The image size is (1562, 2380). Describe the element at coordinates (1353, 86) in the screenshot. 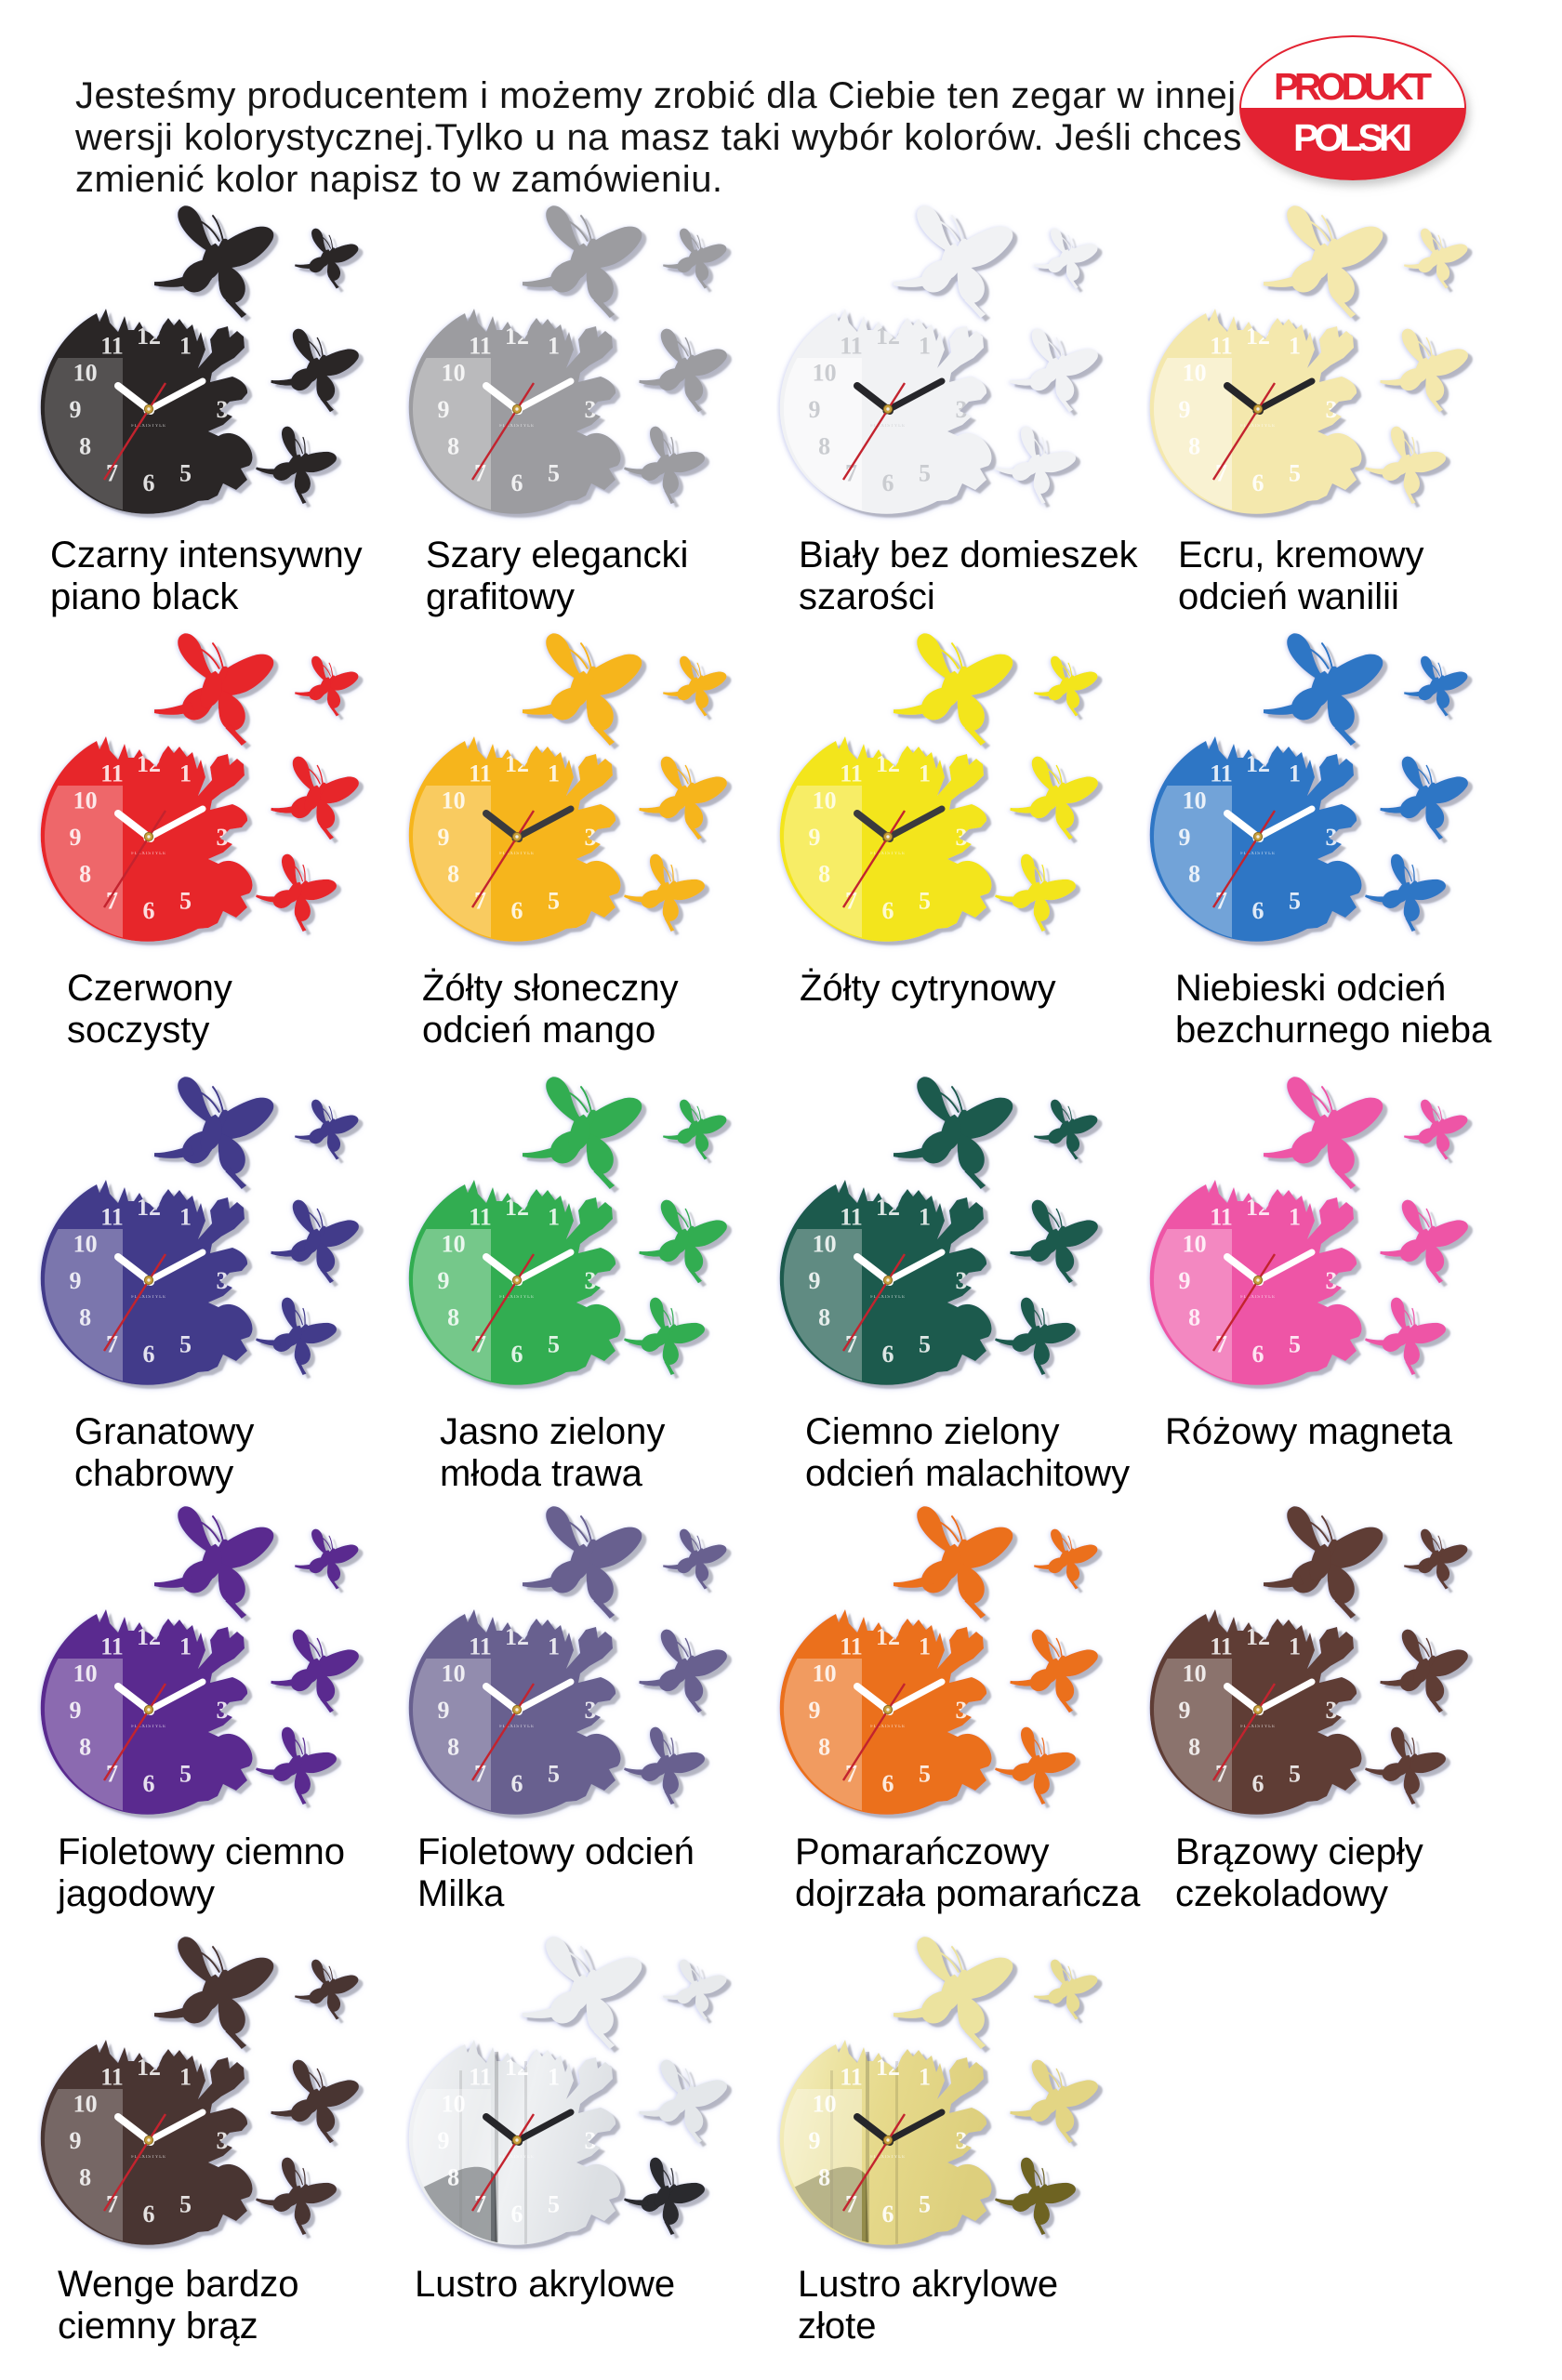

I see `svg-text: PRODUKT` at that location.